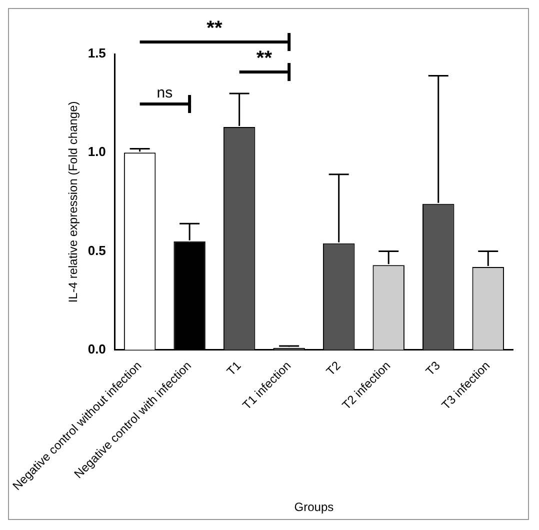  What do you see at coordinates (333, 368) in the screenshot?
I see `x-tick-label: T2` at bounding box center [333, 368].